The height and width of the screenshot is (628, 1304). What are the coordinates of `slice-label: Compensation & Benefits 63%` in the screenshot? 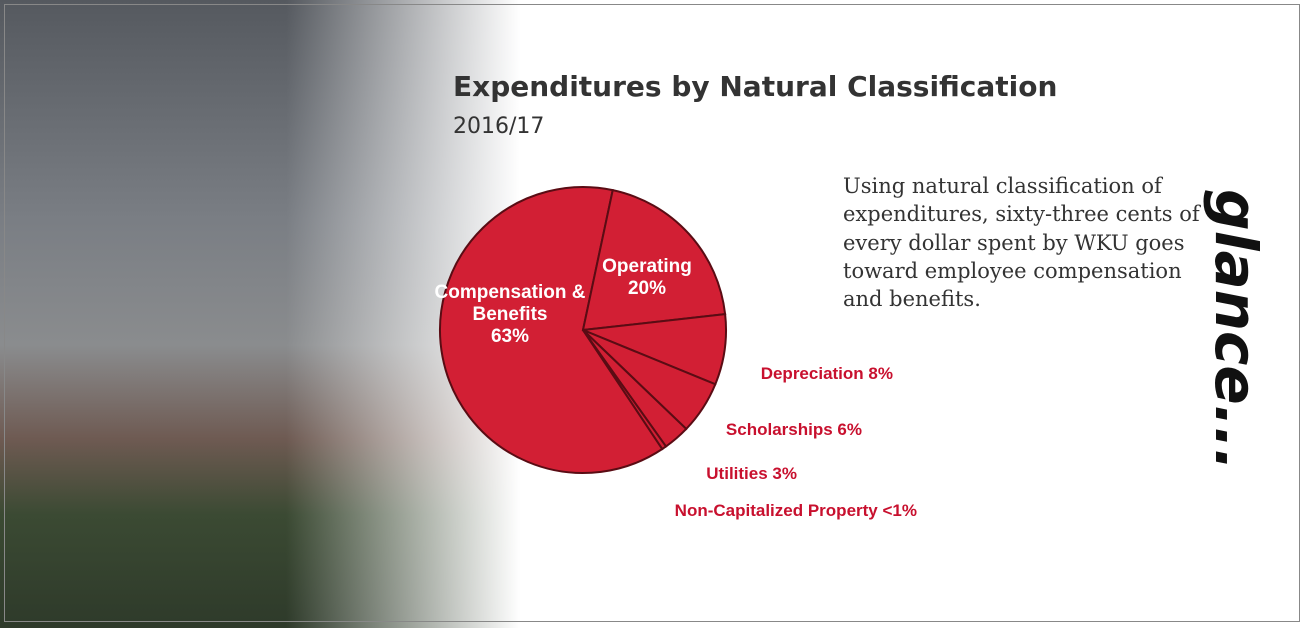 It's located at (510, 315).